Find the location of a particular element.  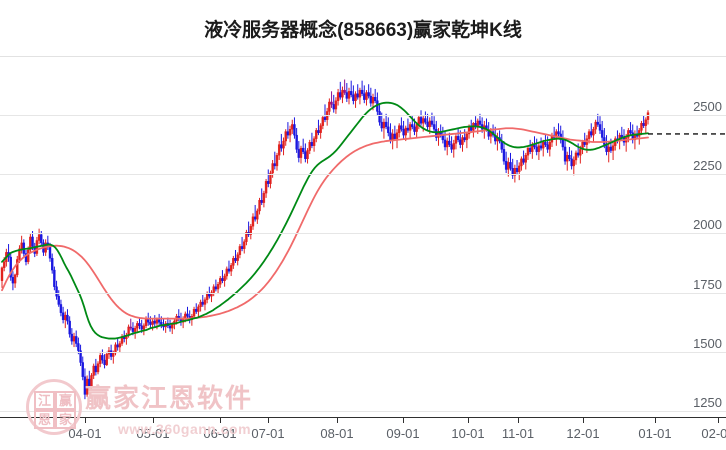

gridline-2000 is located at coordinates (363, 234).